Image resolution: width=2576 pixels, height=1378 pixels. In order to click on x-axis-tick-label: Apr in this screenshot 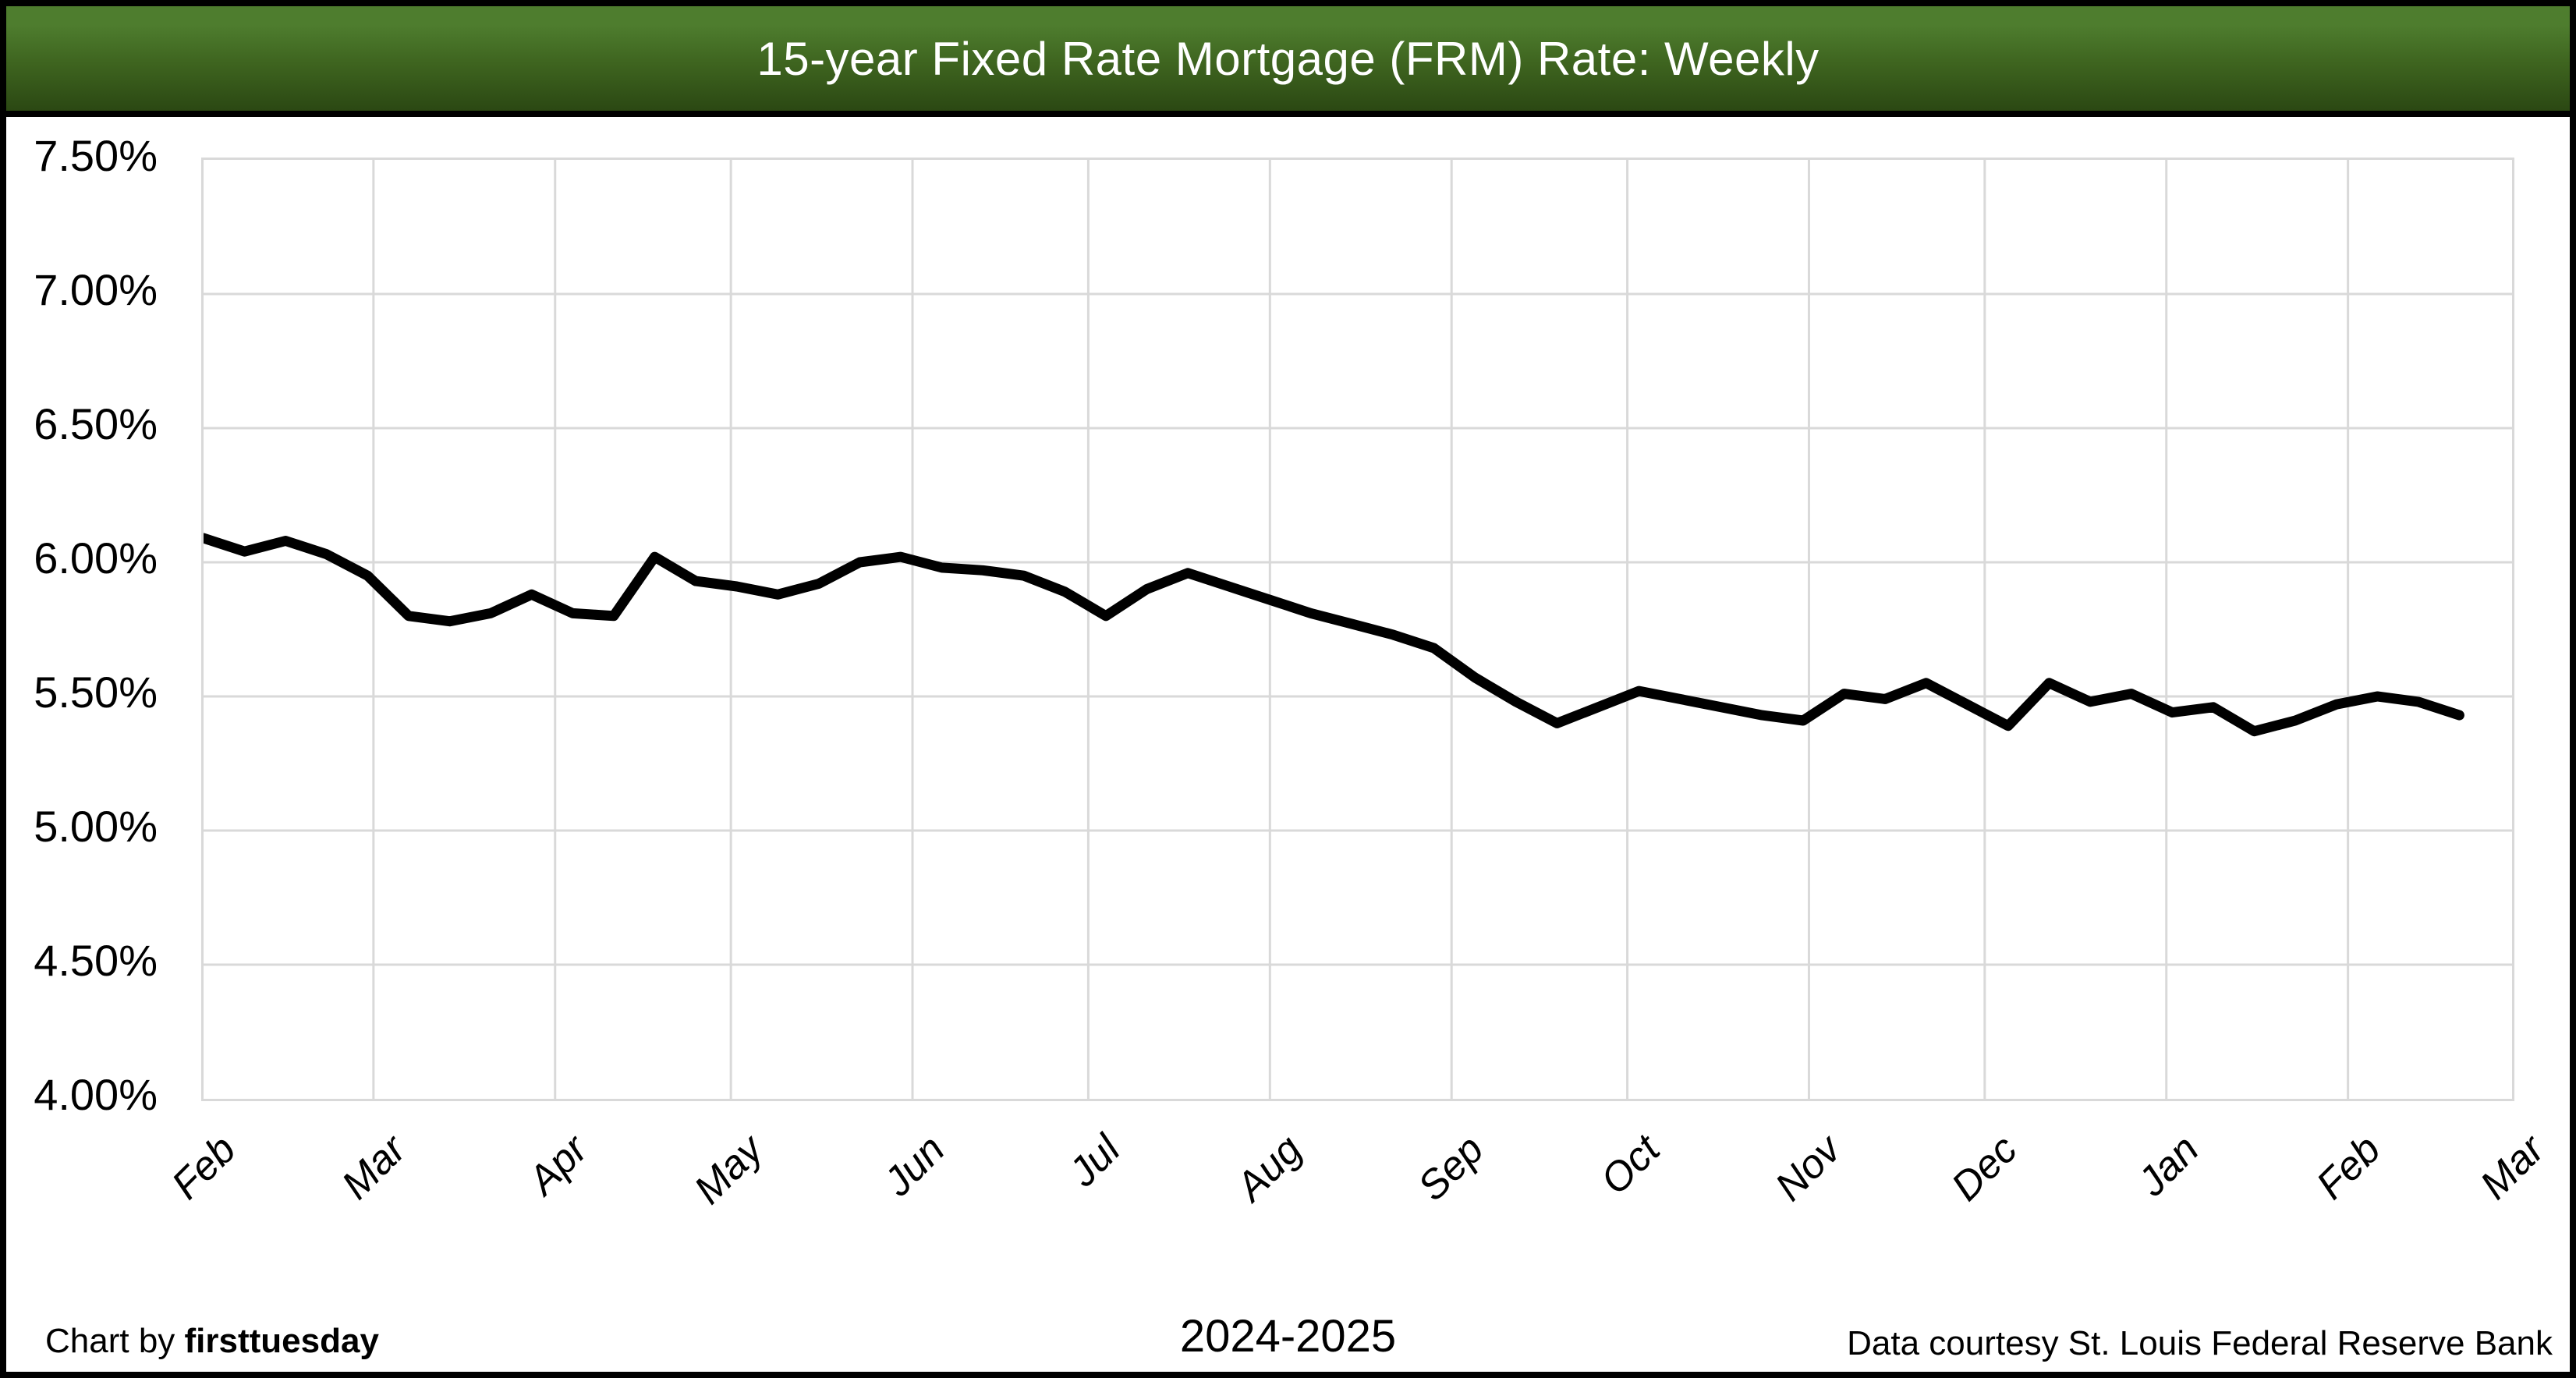, I will do `click(558, 1164)`.